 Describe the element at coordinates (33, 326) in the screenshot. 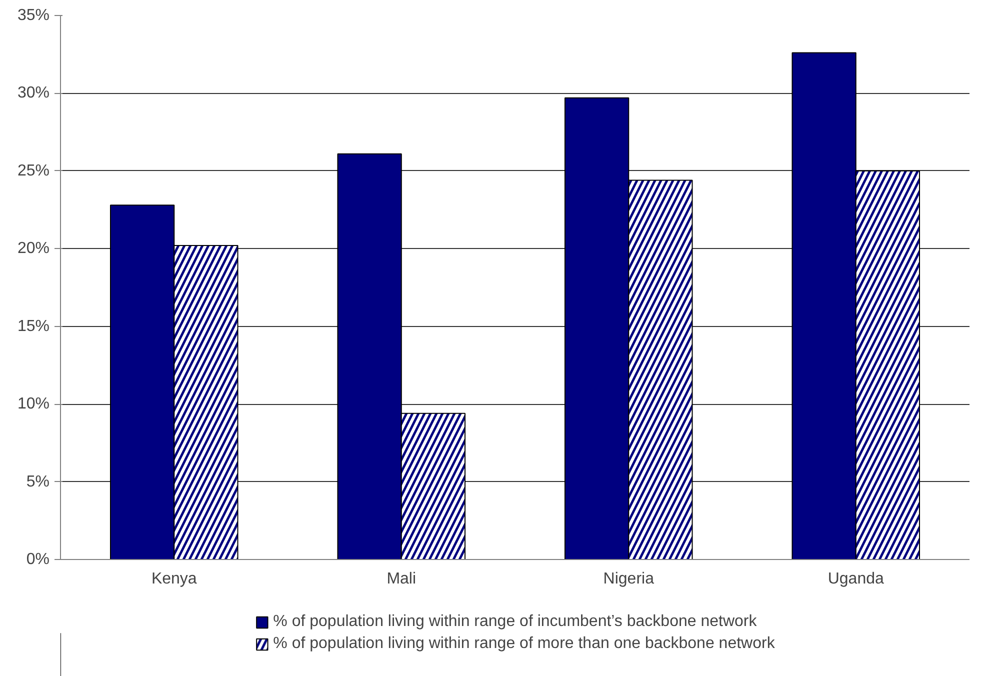

I see `y-tick-label: 15%` at that location.